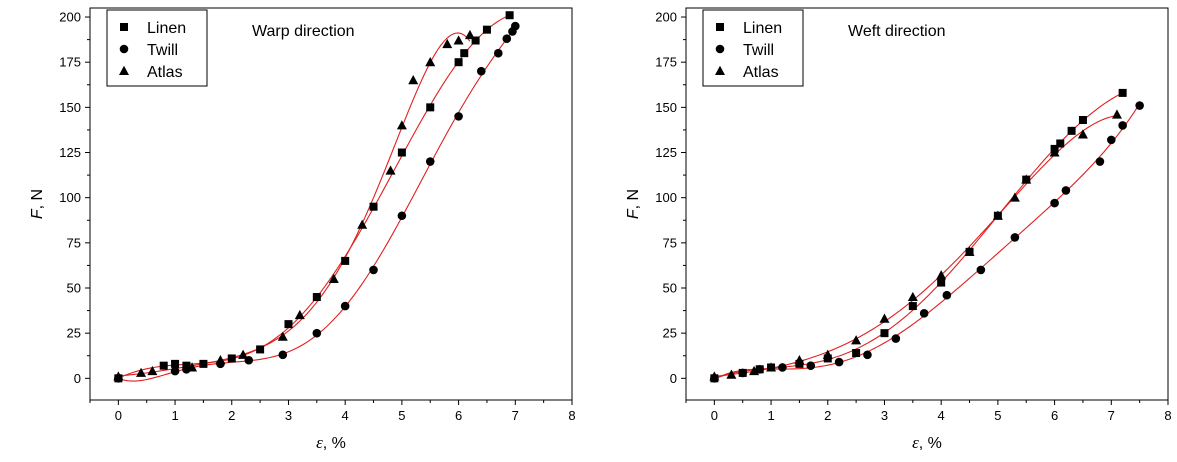 The height and width of the screenshot is (462, 1177). I want to click on y-tick-label: 100, so click(70, 197).